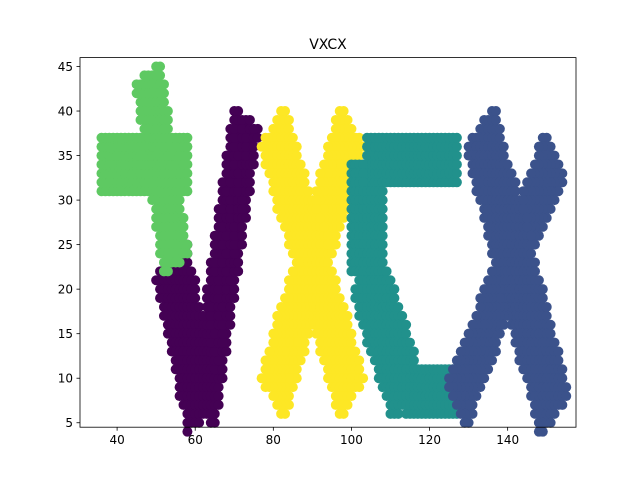  I want to click on y-tick-label: 40, so click(65, 111).